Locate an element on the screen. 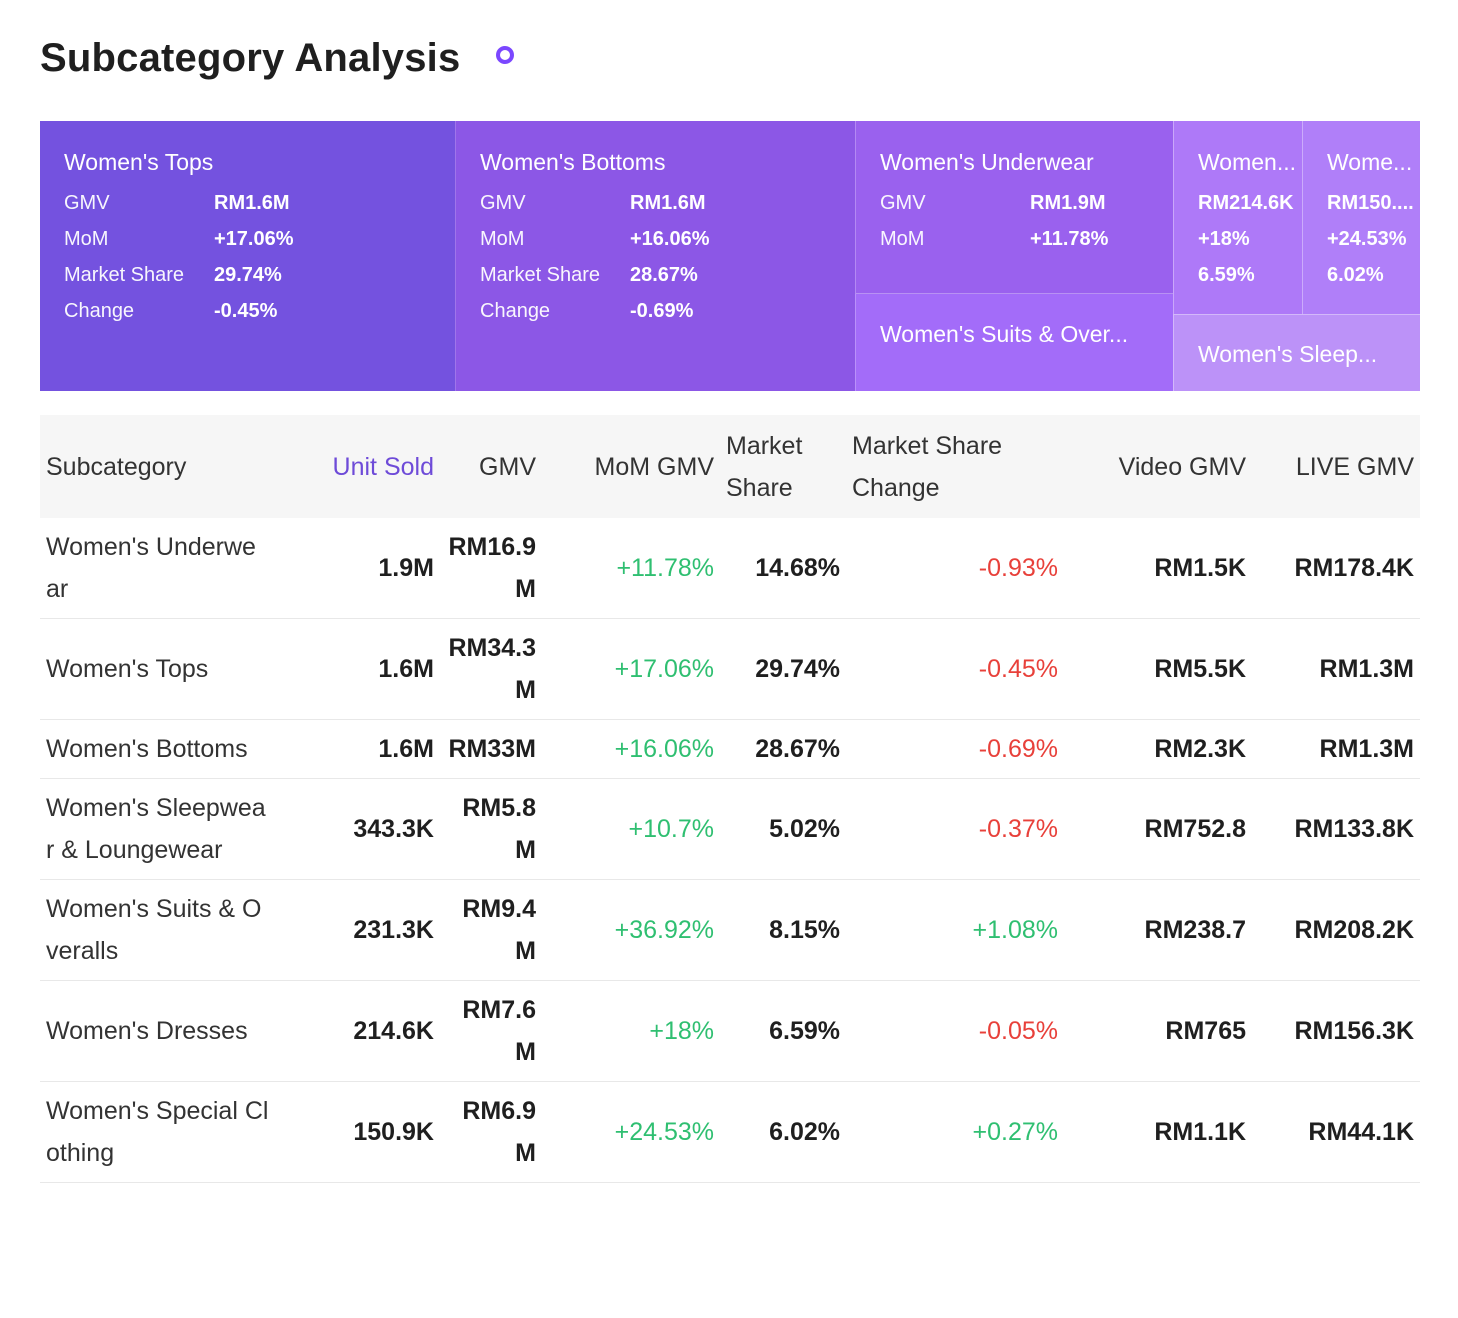 This screenshot has width=1458, height=1318. cell-share-change: +1.08% is located at coordinates (955, 930).